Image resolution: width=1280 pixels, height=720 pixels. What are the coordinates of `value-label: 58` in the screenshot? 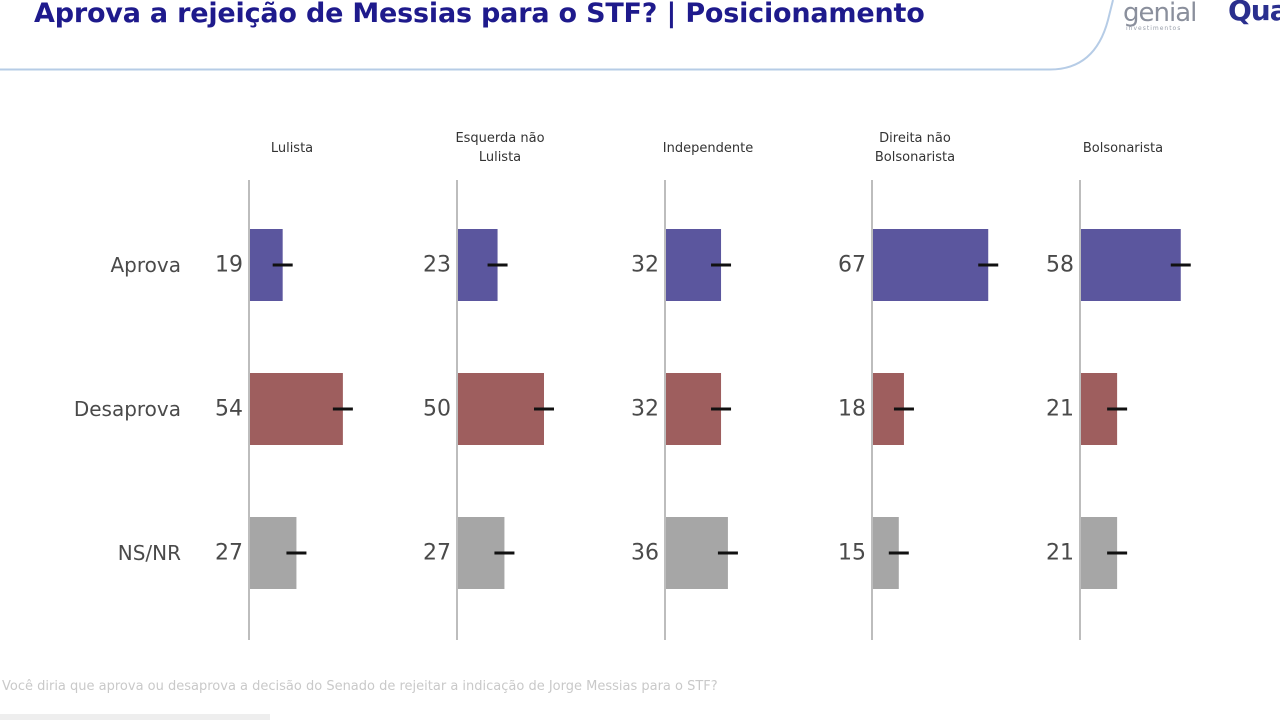 It's located at (1060, 265).